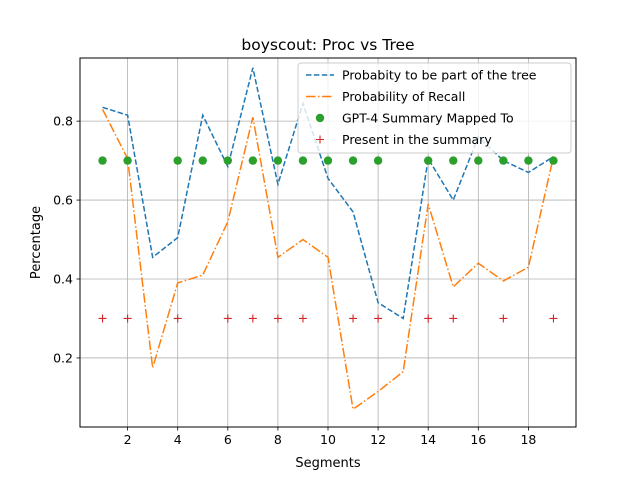 Image resolution: width=640 pixels, height=480 pixels. I want to click on y-tick-label: 0.6, so click(63, 200).